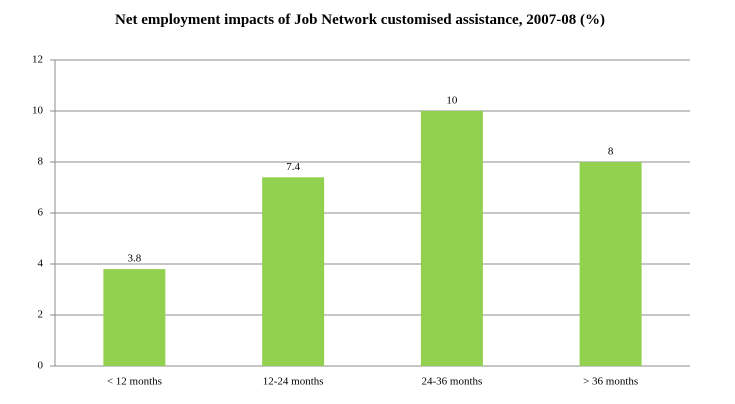 The height and width of the screenshot is (404, 735). Describe the element at coordinates (611, 152) in the screenshot. I see `data-label: 8` at that location.